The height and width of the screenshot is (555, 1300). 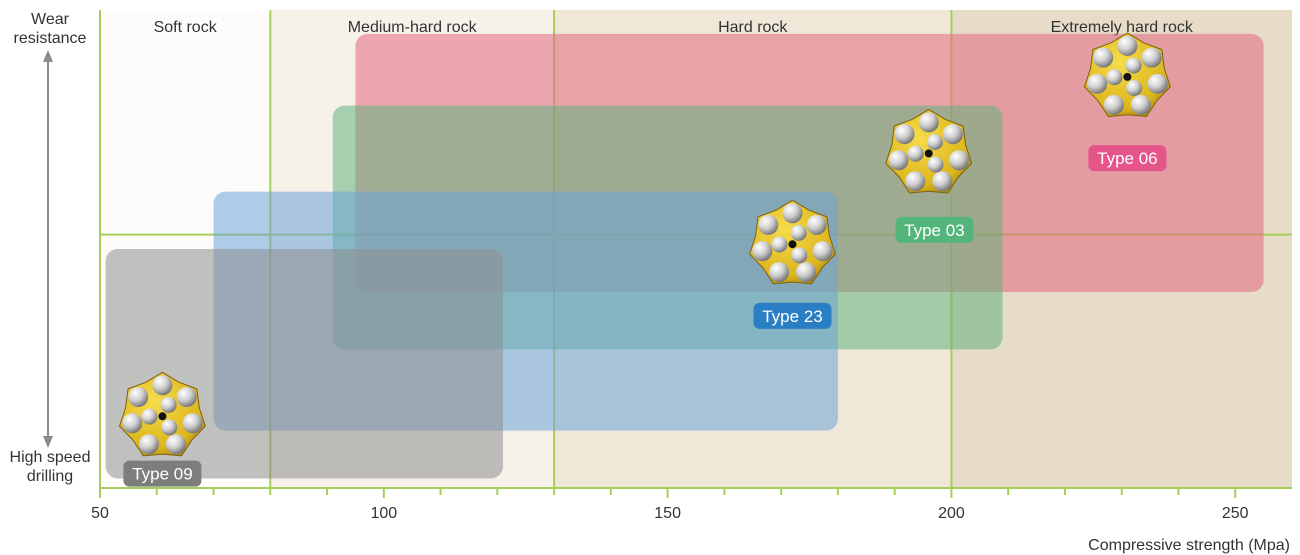 I want to click on badge-type-23: Type 23, so click(x=792, y=315).